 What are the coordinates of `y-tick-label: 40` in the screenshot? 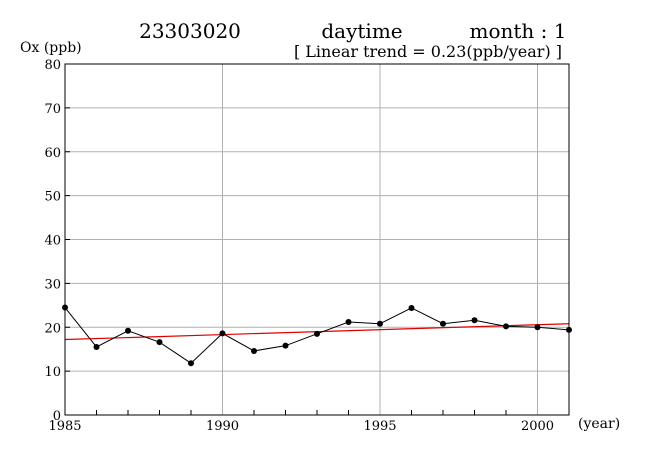 It's located at (52, 241).